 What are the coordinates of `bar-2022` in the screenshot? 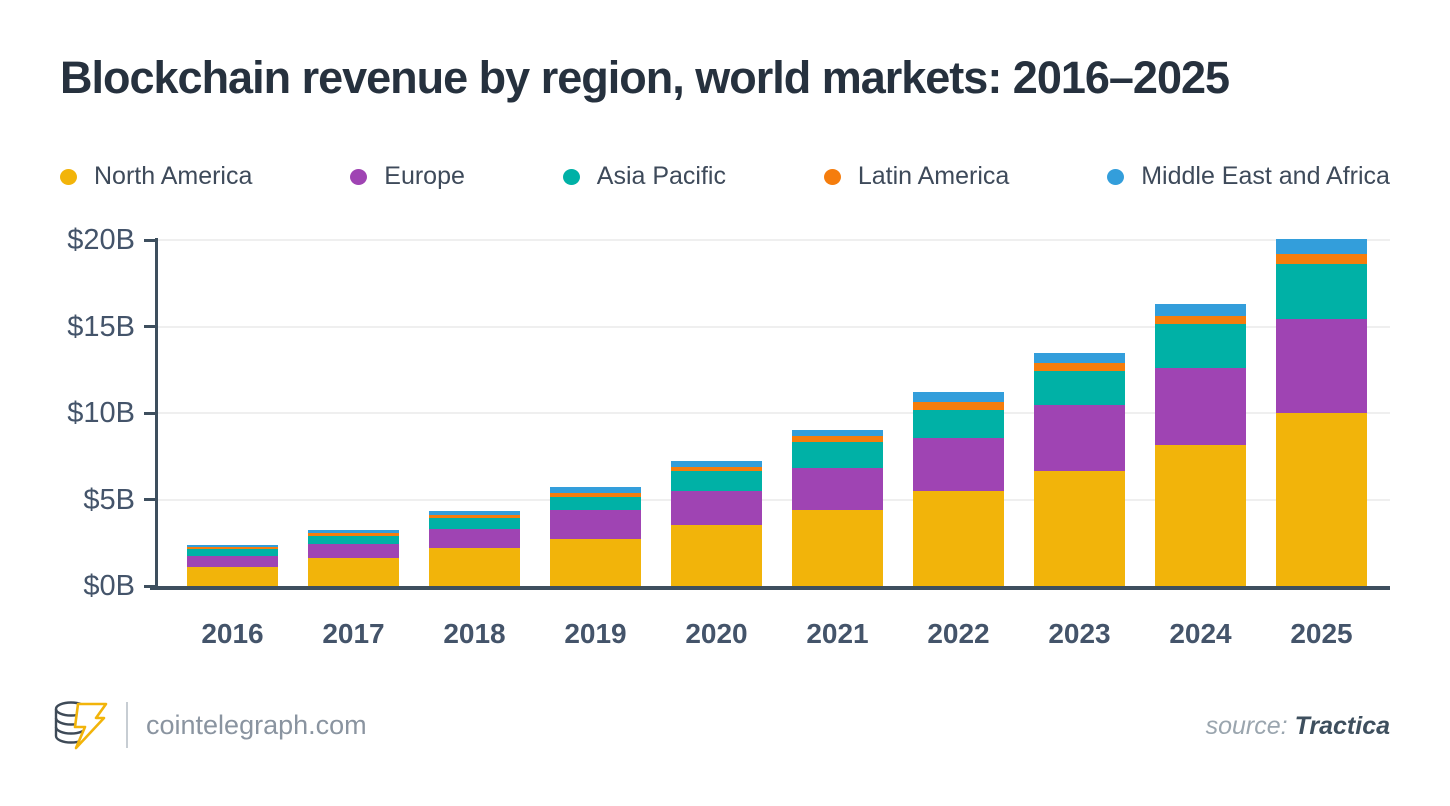 It's located at (958, 489).